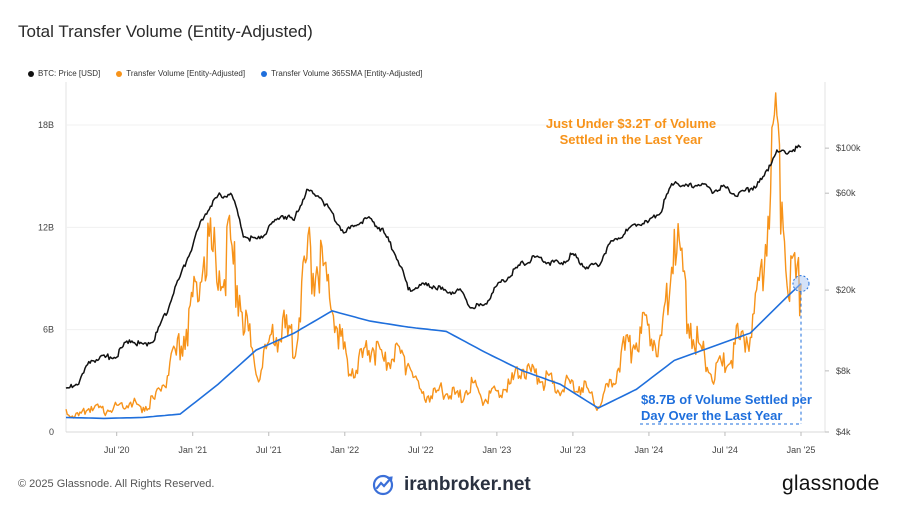 The image size is (900, 507). I want to click on legend-item-sma: Transfer Volume 365SMA [Entity-Adjusted], so click(341, 73).